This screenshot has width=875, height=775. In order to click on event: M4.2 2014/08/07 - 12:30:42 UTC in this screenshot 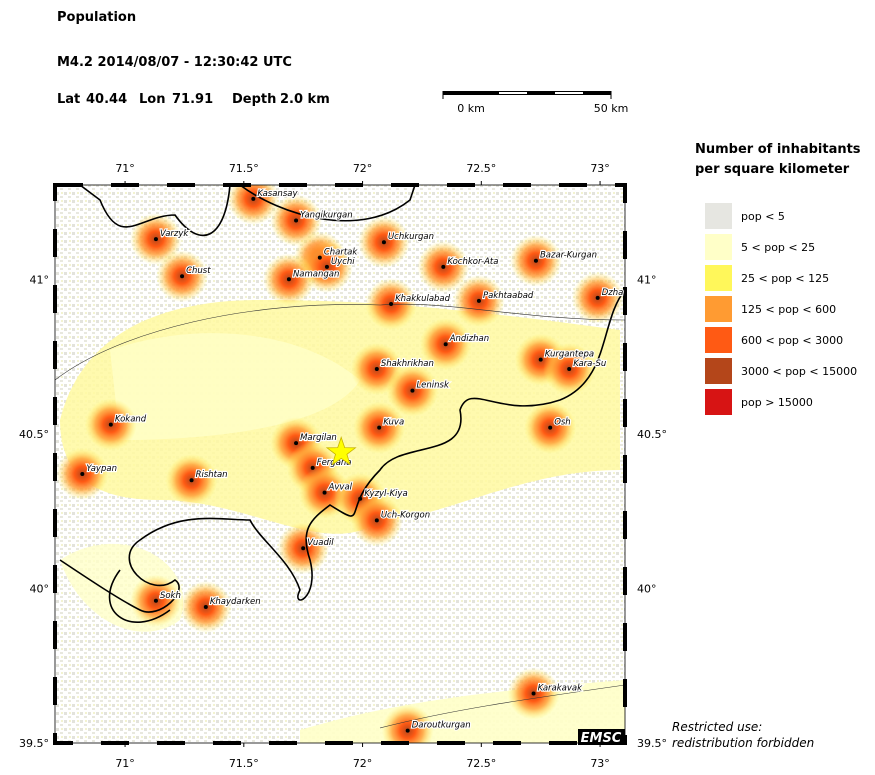, I will do `click(174, 62)`.